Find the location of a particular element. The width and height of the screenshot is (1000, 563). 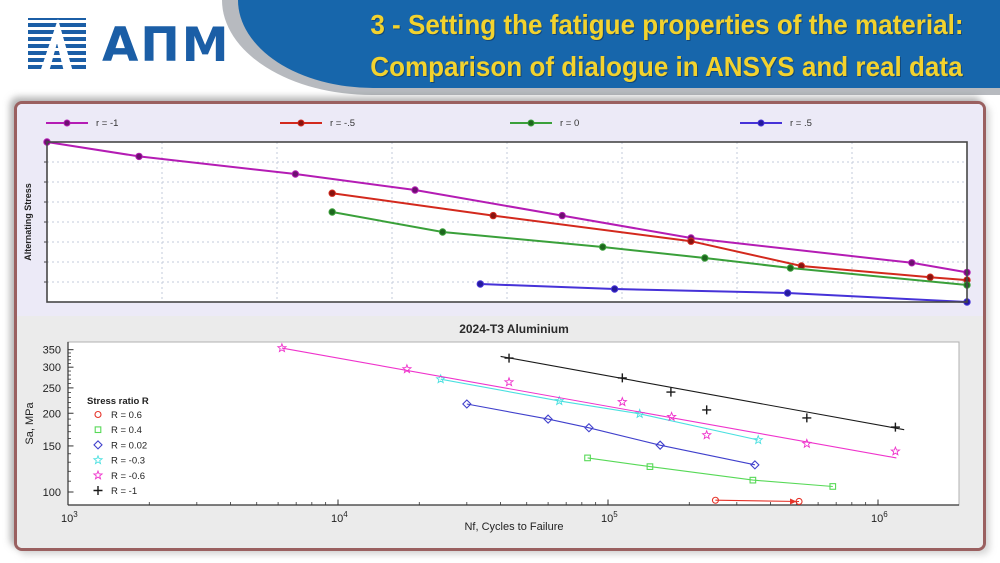

legend-label: R = 0.6 is located at coordinates (126, 415).